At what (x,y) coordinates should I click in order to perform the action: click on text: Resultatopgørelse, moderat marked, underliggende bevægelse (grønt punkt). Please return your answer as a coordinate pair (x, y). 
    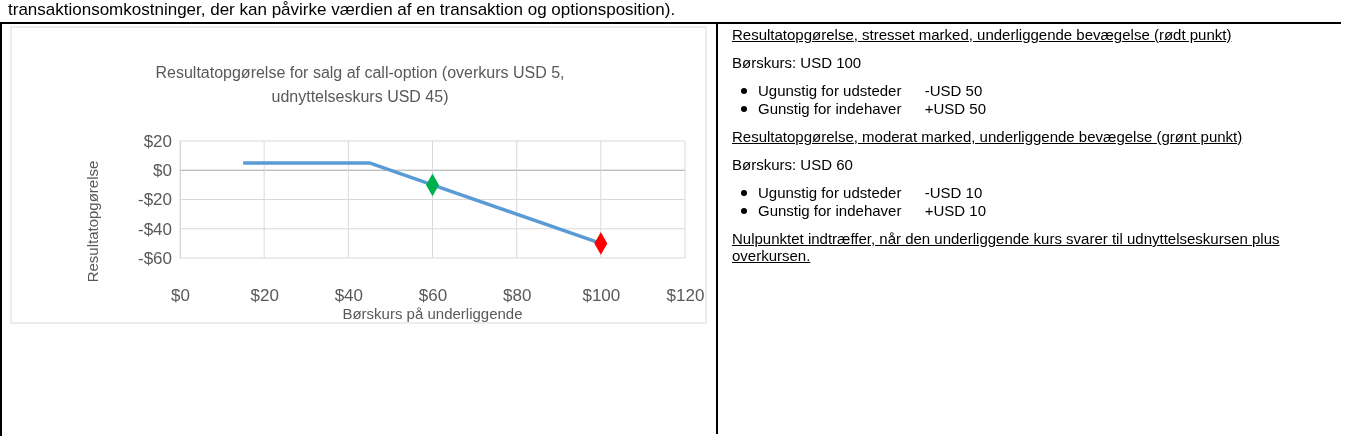
    Looking at the image, I should click on (987, 136).